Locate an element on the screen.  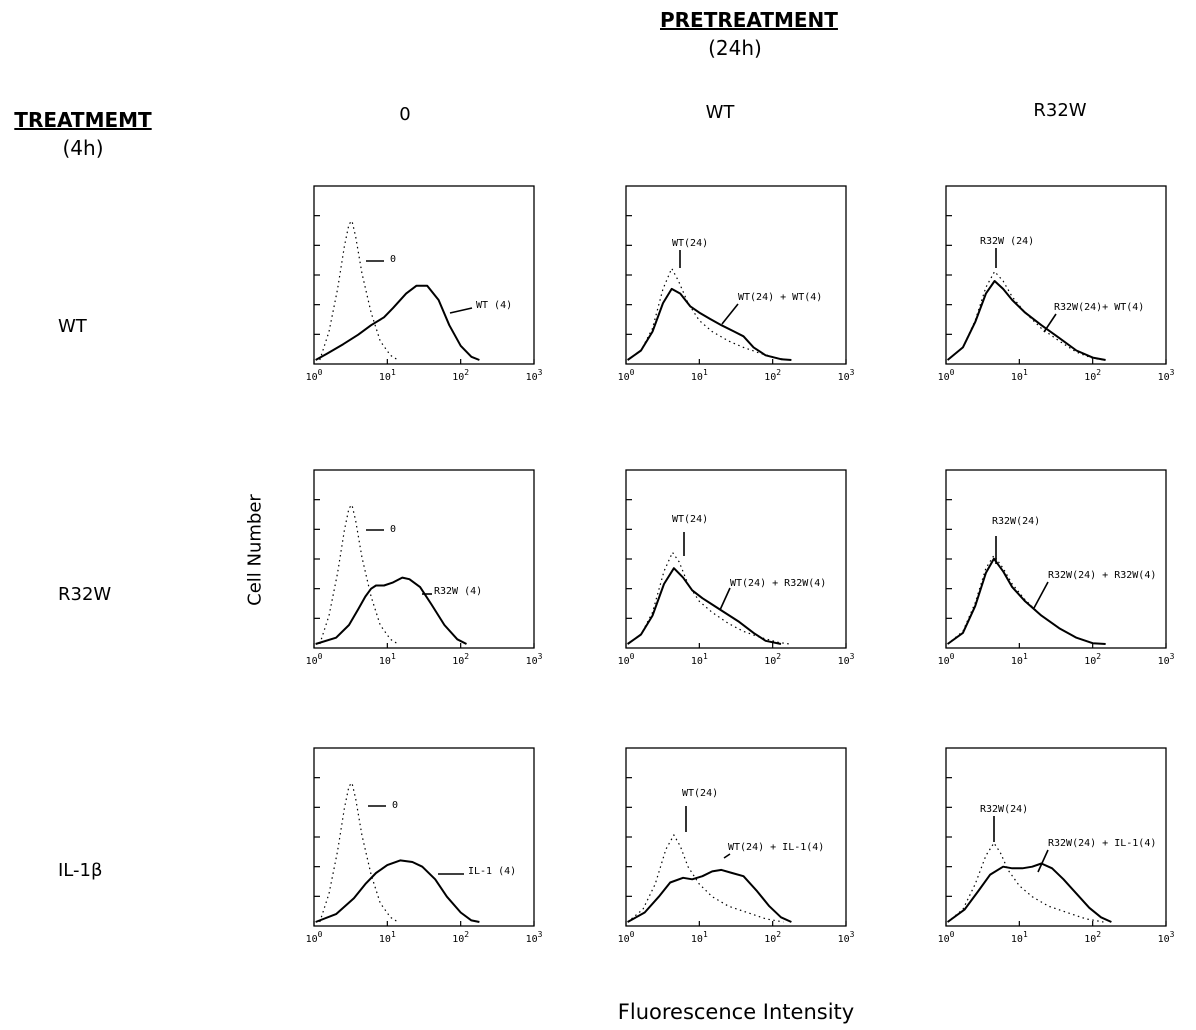
row-header-r32w: R32W is located at coordinates (85, 594).